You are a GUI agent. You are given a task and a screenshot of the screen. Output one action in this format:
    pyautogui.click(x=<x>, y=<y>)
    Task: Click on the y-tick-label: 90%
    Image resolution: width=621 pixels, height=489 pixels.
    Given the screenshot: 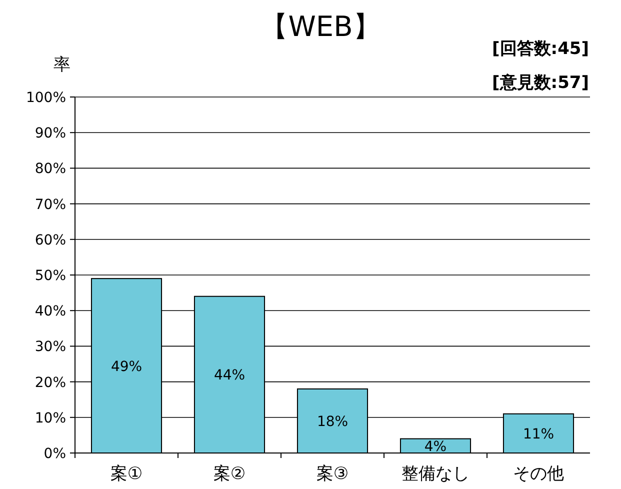 What is the action you would take?
    pyautogui.click(x=50, y=134)
    